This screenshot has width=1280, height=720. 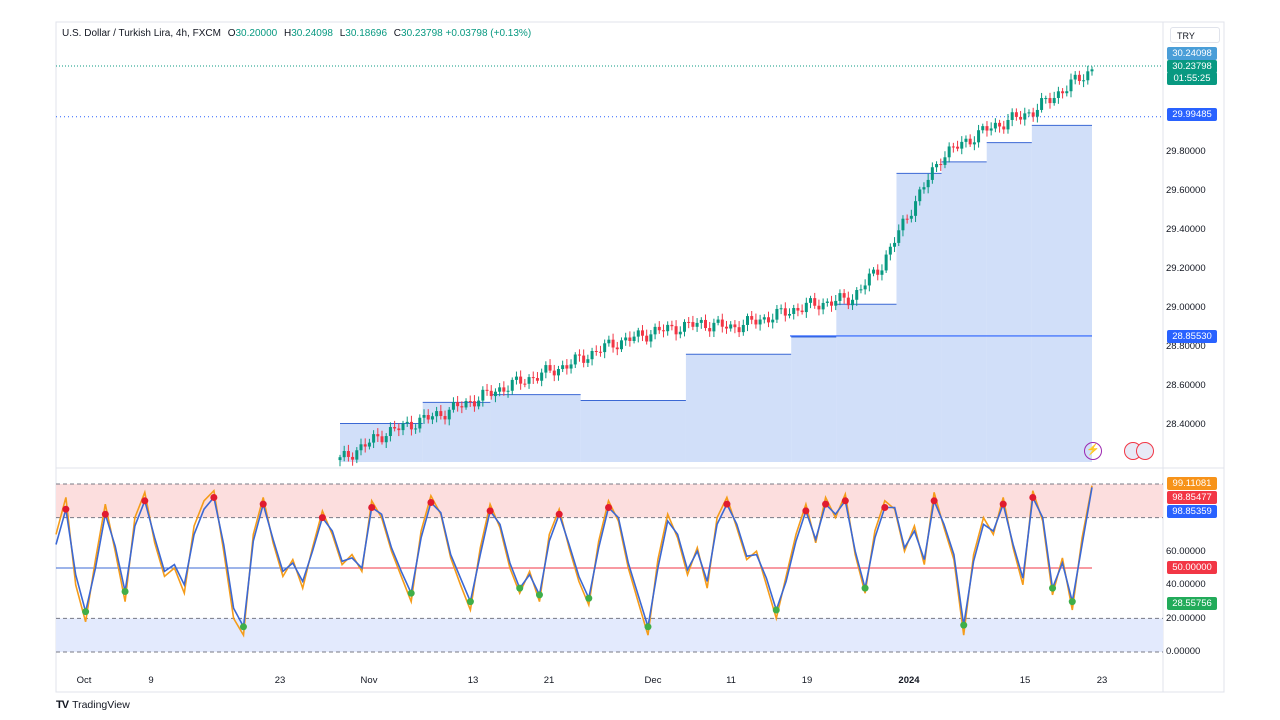 I want to click on time-label: Dec, so click(x=653, y=680).